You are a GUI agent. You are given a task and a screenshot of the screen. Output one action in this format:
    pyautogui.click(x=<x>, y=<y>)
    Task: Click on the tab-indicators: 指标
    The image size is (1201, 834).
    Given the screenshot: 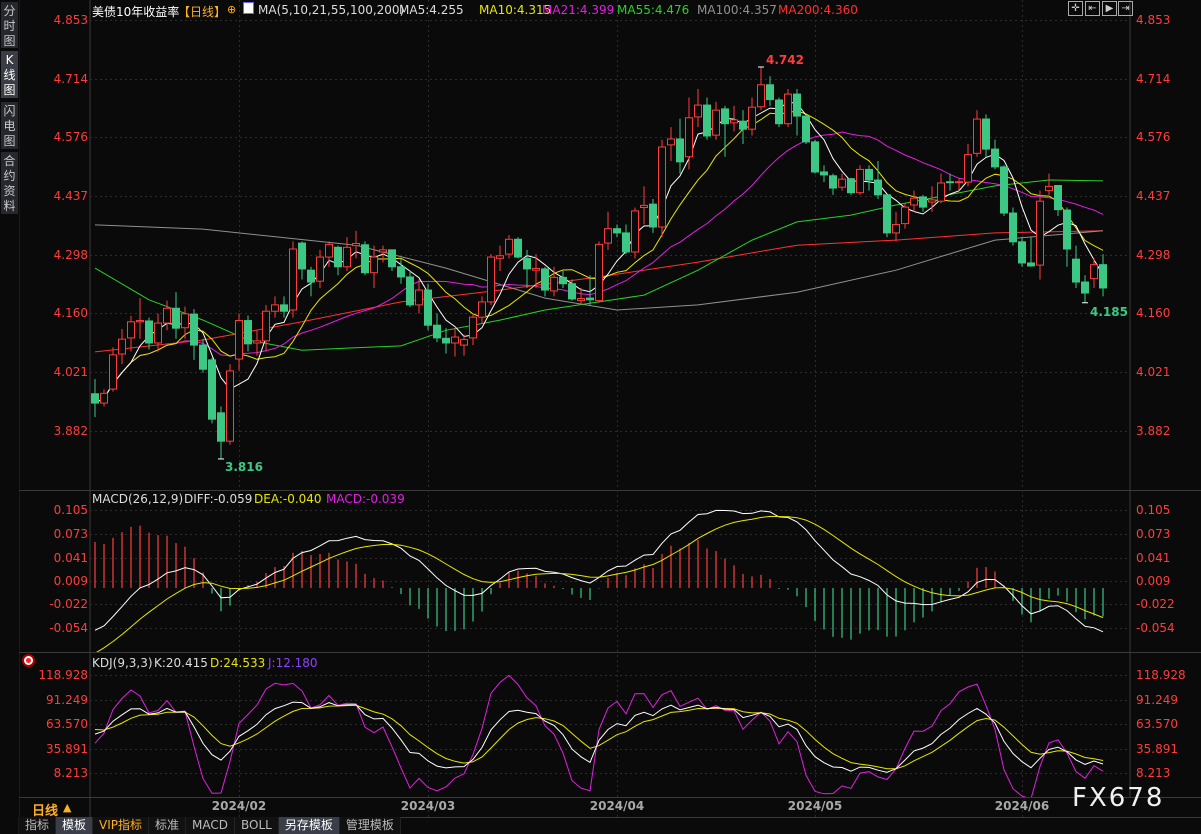 What is the action you would take?
    pyautogui.click(x=38, y=825)
    